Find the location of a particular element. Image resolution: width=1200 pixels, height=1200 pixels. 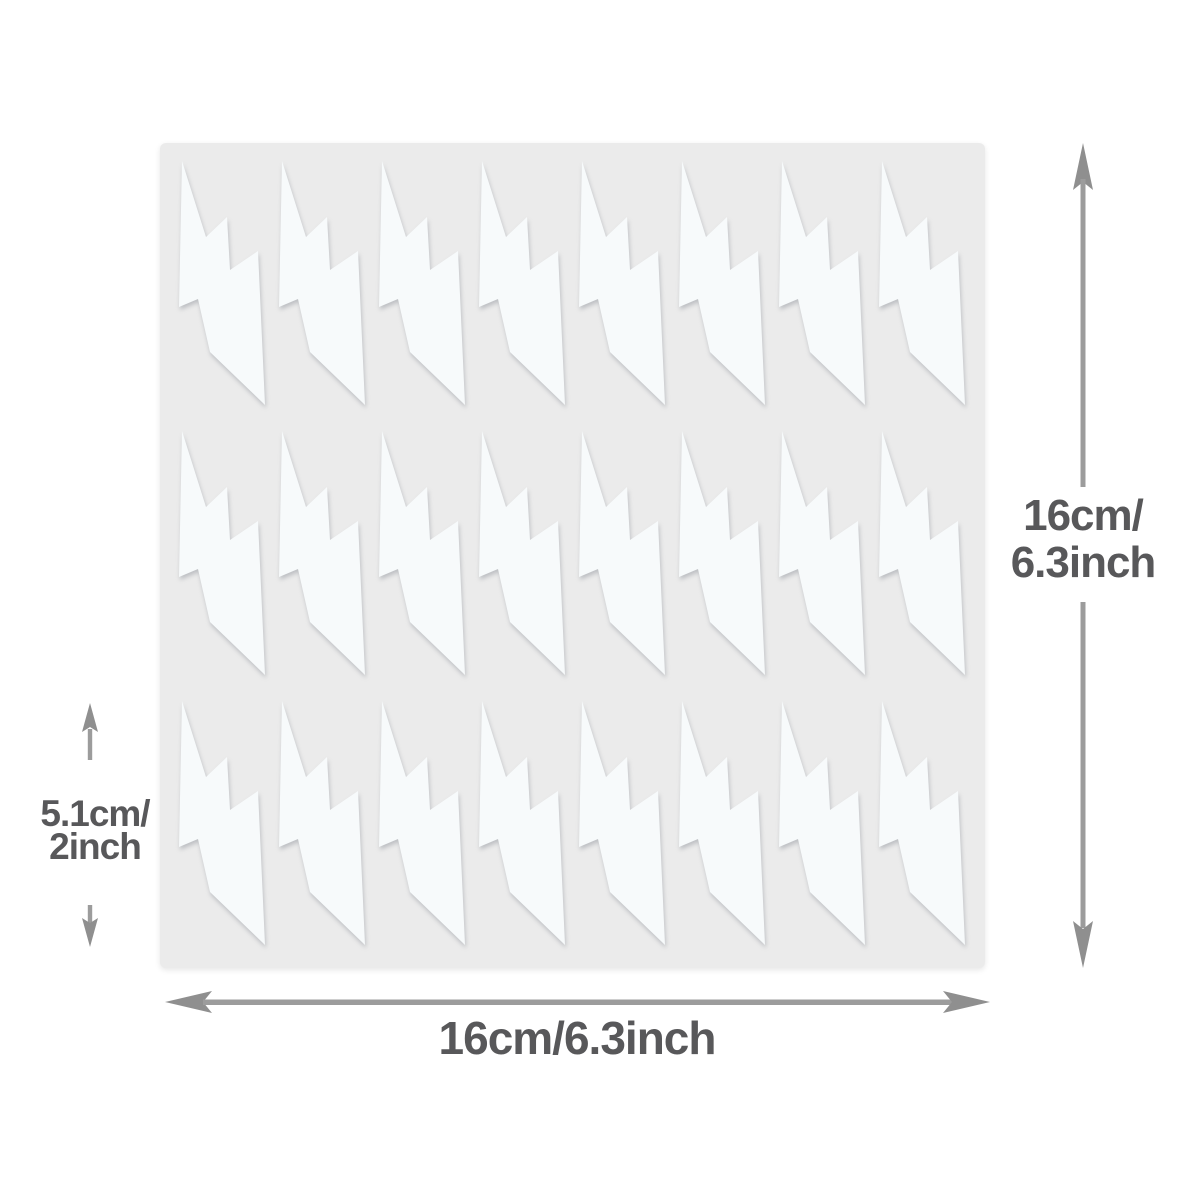

sticker-height-label-line1: 5.1cm/ is located at coordinates (95, 813).